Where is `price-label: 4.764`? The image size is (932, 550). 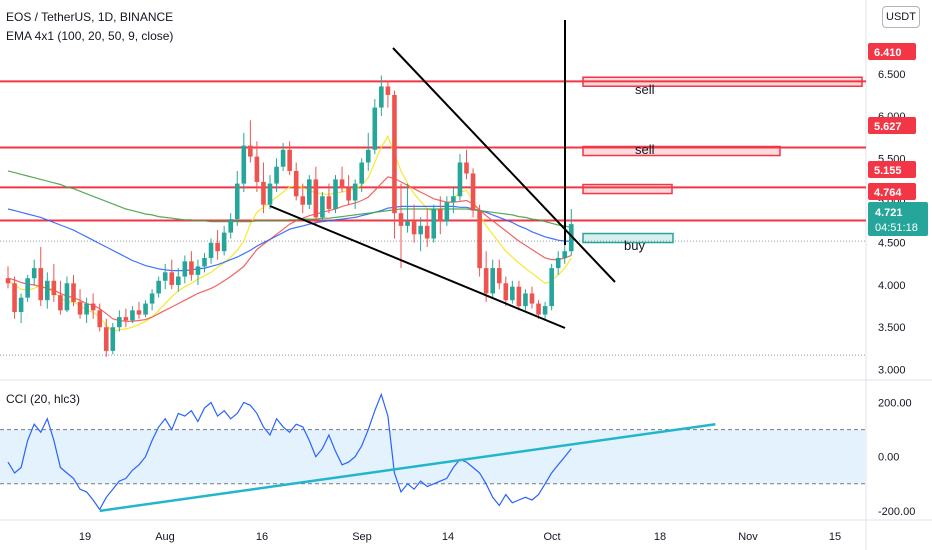
price-label: 4.764 is located at coordinates (888, 193).